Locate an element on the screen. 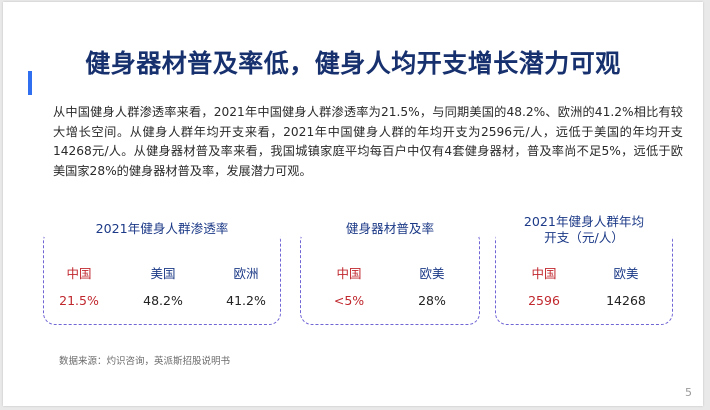 The height and width of the screenshot is (410, 710). page-number: 5 is located at coordinates (688, 392).